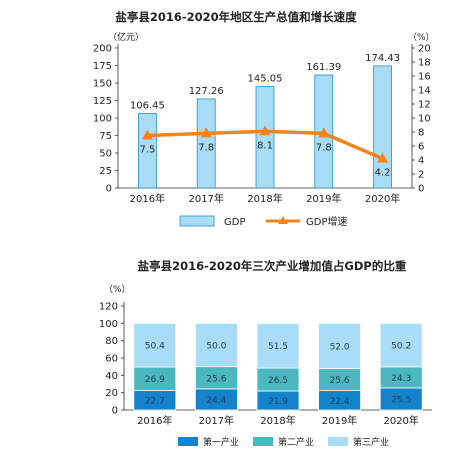 The width and height of the screenshot is (472, 464). What do you see at coordinates (155, 380) in the screenshot?
I see `share-value-label: 26.9` at bounding box center [155, 380].